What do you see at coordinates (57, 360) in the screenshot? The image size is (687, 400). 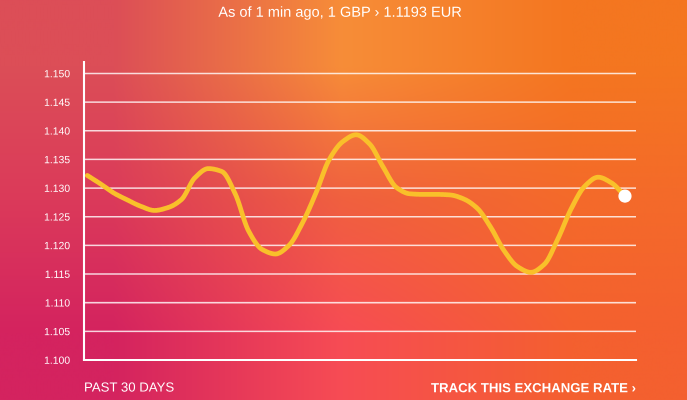 I see `y-tick-label: 1.100` at bounding box center [57, 360].